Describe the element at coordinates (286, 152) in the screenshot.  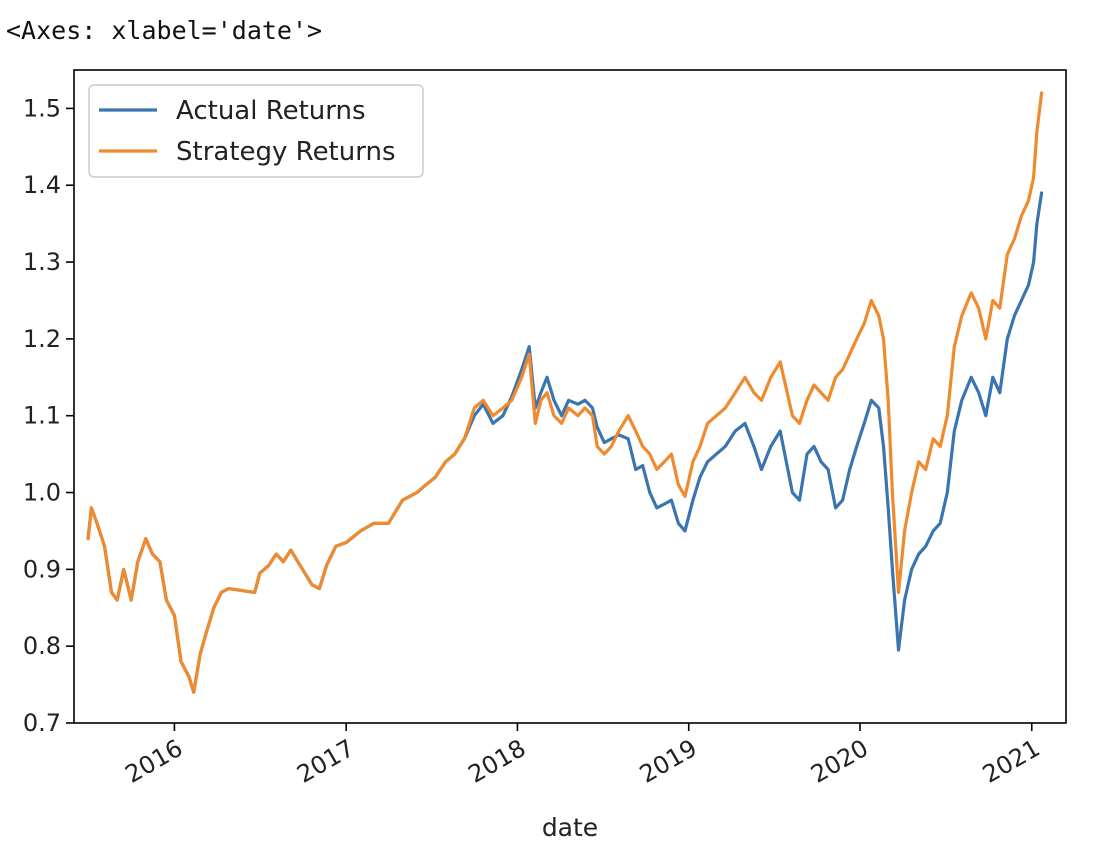
I see `legend-label-strategy-returns: Strategy Returns` at that location.